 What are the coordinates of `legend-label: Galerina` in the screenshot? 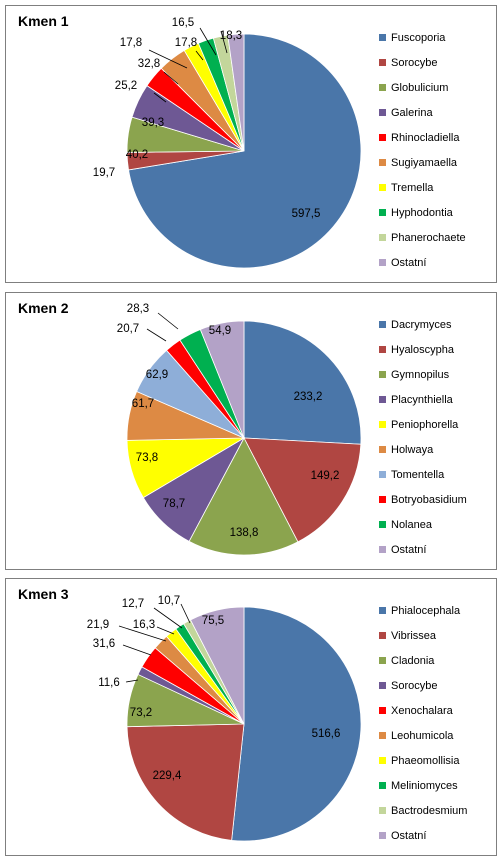 It's located at (412, 113).